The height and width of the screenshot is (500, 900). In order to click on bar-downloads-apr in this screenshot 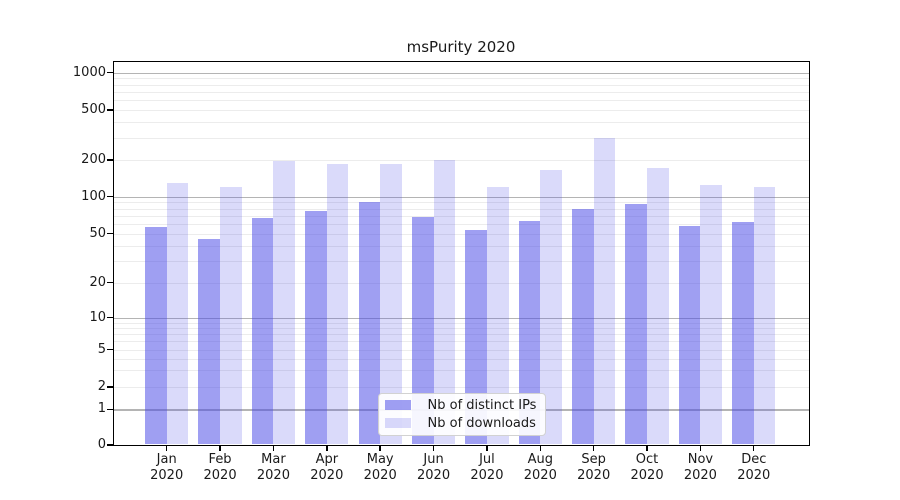, I will do `click(337, 304)`.